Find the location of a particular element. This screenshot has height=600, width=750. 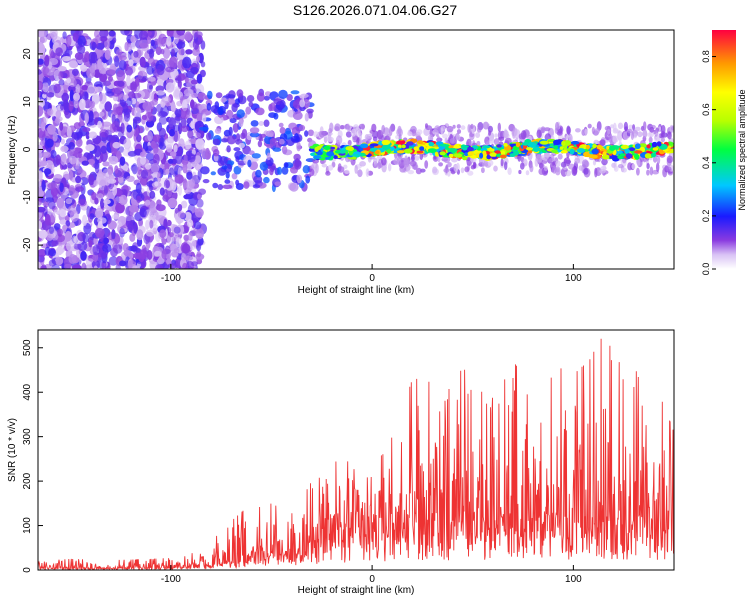

colorbar-tick-label: 0.4 is located at coordinates (706, 163).